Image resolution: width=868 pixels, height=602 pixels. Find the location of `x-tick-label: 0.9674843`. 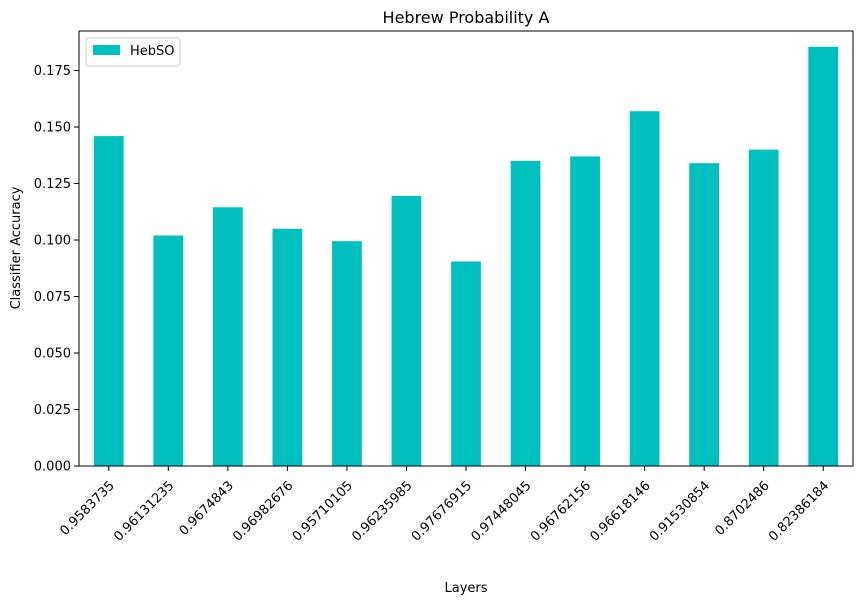

x-tick-label: 0.9674843 is located at coordinates (207, 508).